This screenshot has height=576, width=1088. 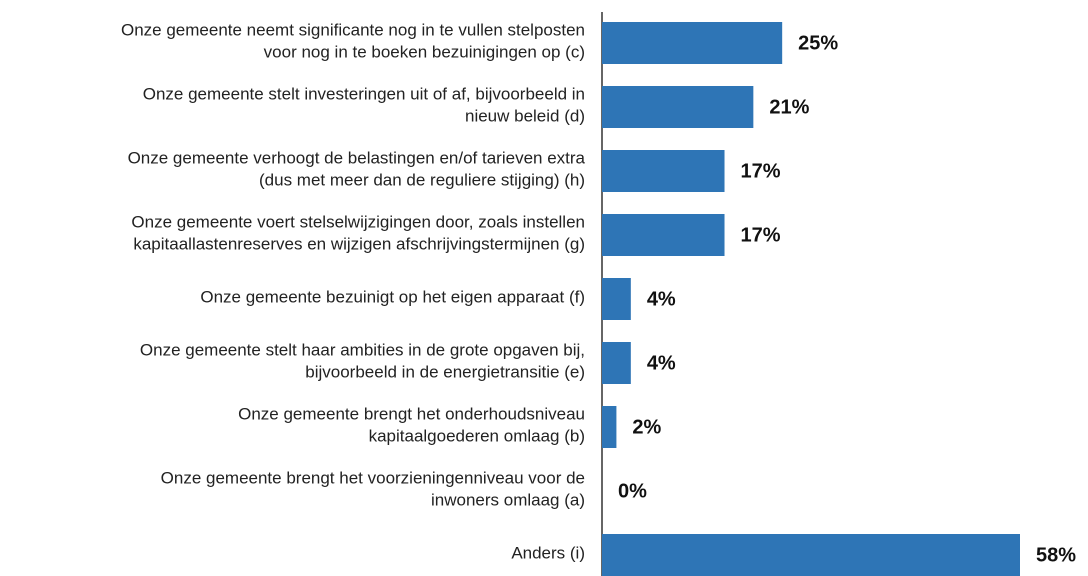 What do you see at coordinates (525, 115) in the screenshot?
I see `category-label: nieuw beleid (d)` at bounding box center [525, 115].